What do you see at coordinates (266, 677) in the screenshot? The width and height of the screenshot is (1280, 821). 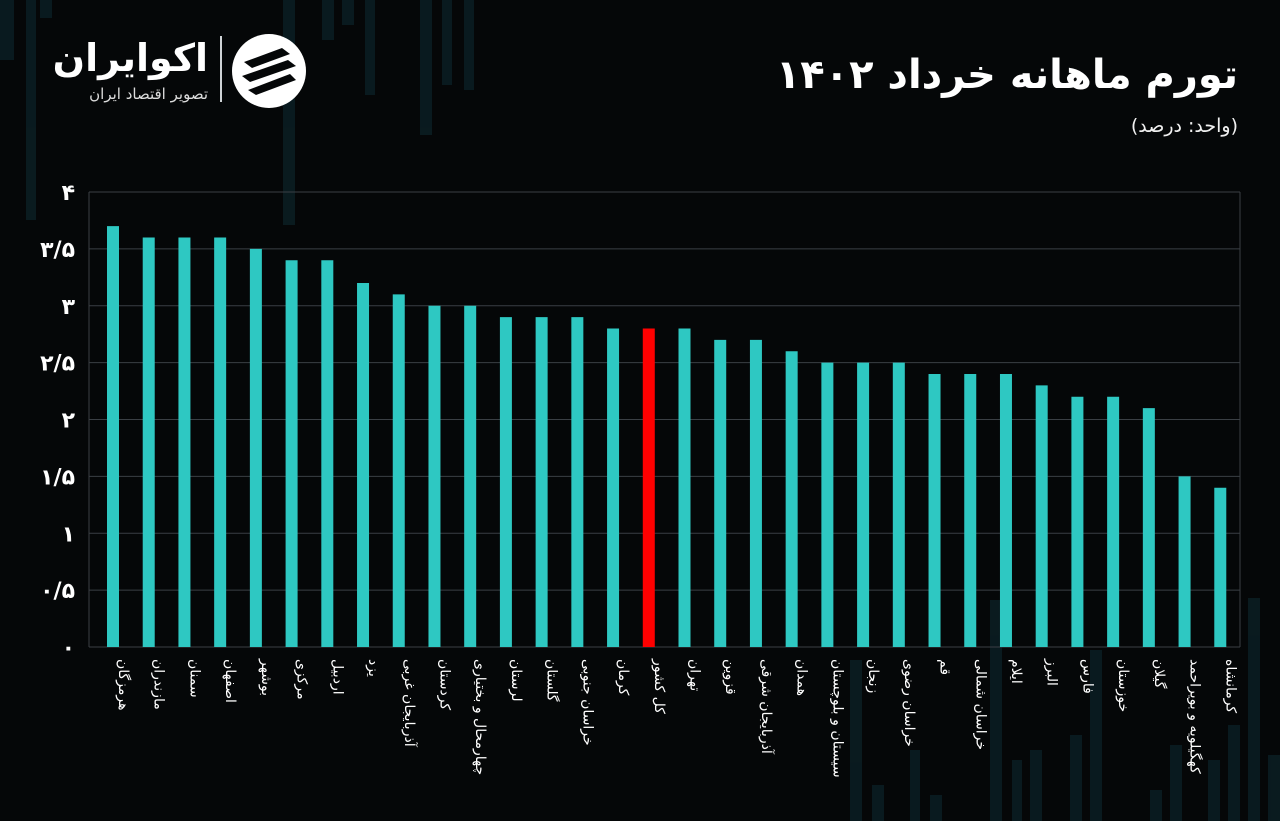 I see `x-tick-label: بوشهر` at bounding box center [266, 677].